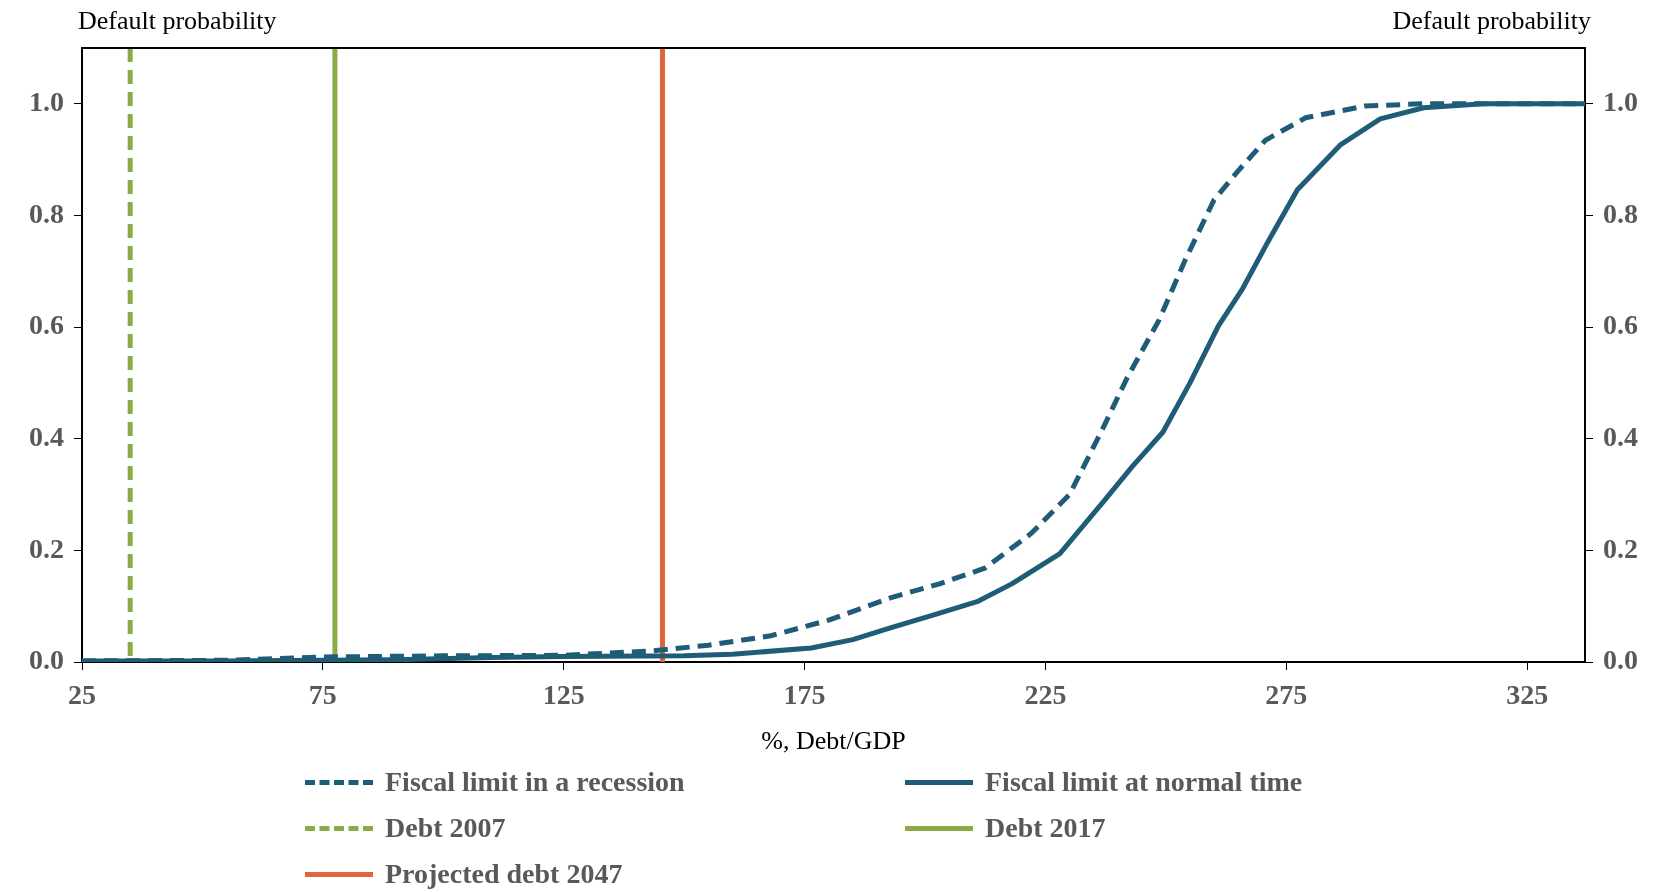 This screenshot has width=1669, height=892. I want to click on x-tick-label: 75, so click(322, 695).